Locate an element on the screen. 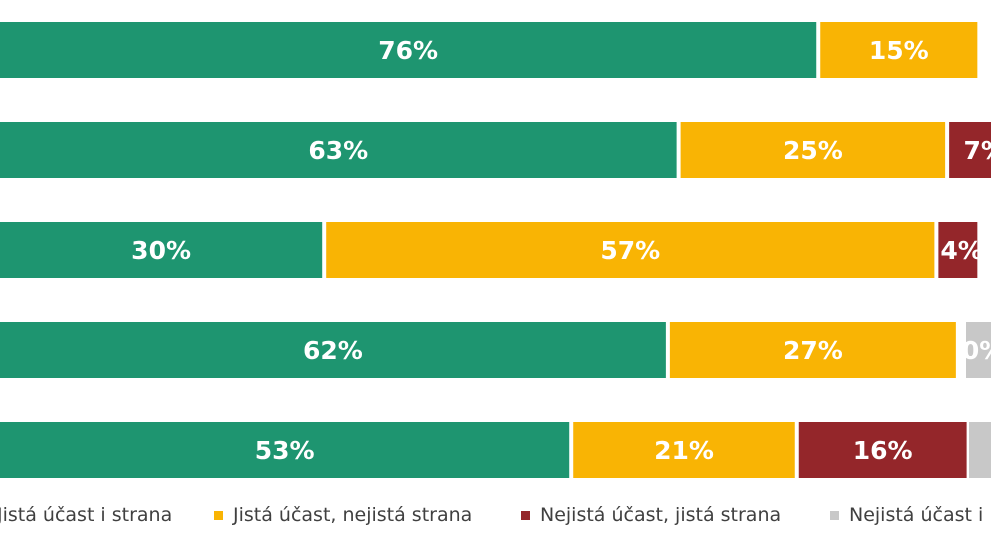  legend-label-4: Nejistá účast i is located at coordinates (916, 515).